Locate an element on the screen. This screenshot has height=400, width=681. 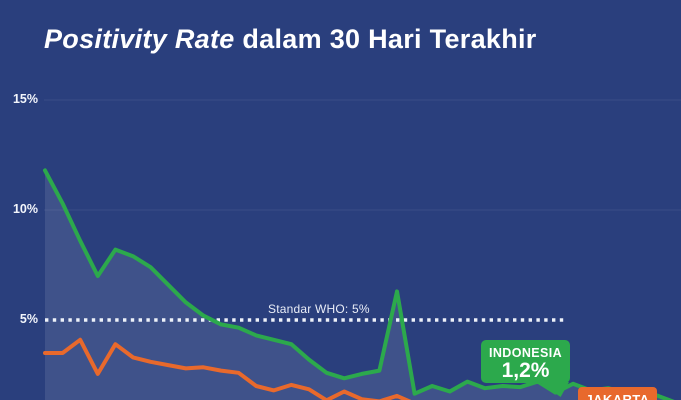
page-title-italic: Positivity Rate is located at coordinates (139, 39).